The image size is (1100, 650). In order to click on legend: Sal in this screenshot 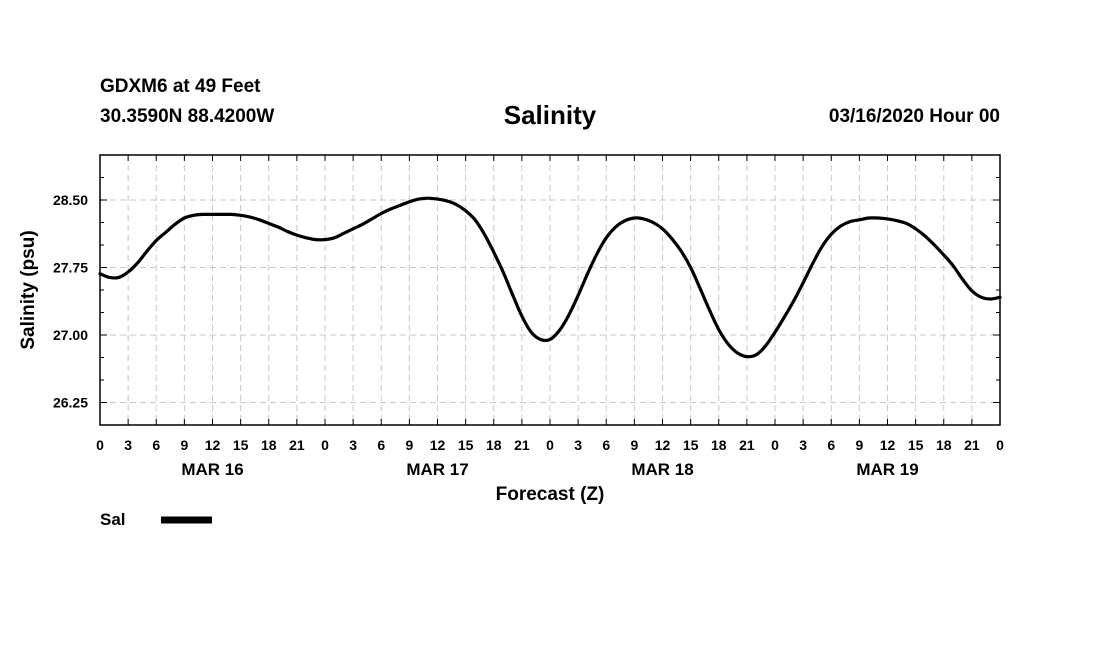, I will do `click(156, 519)`.